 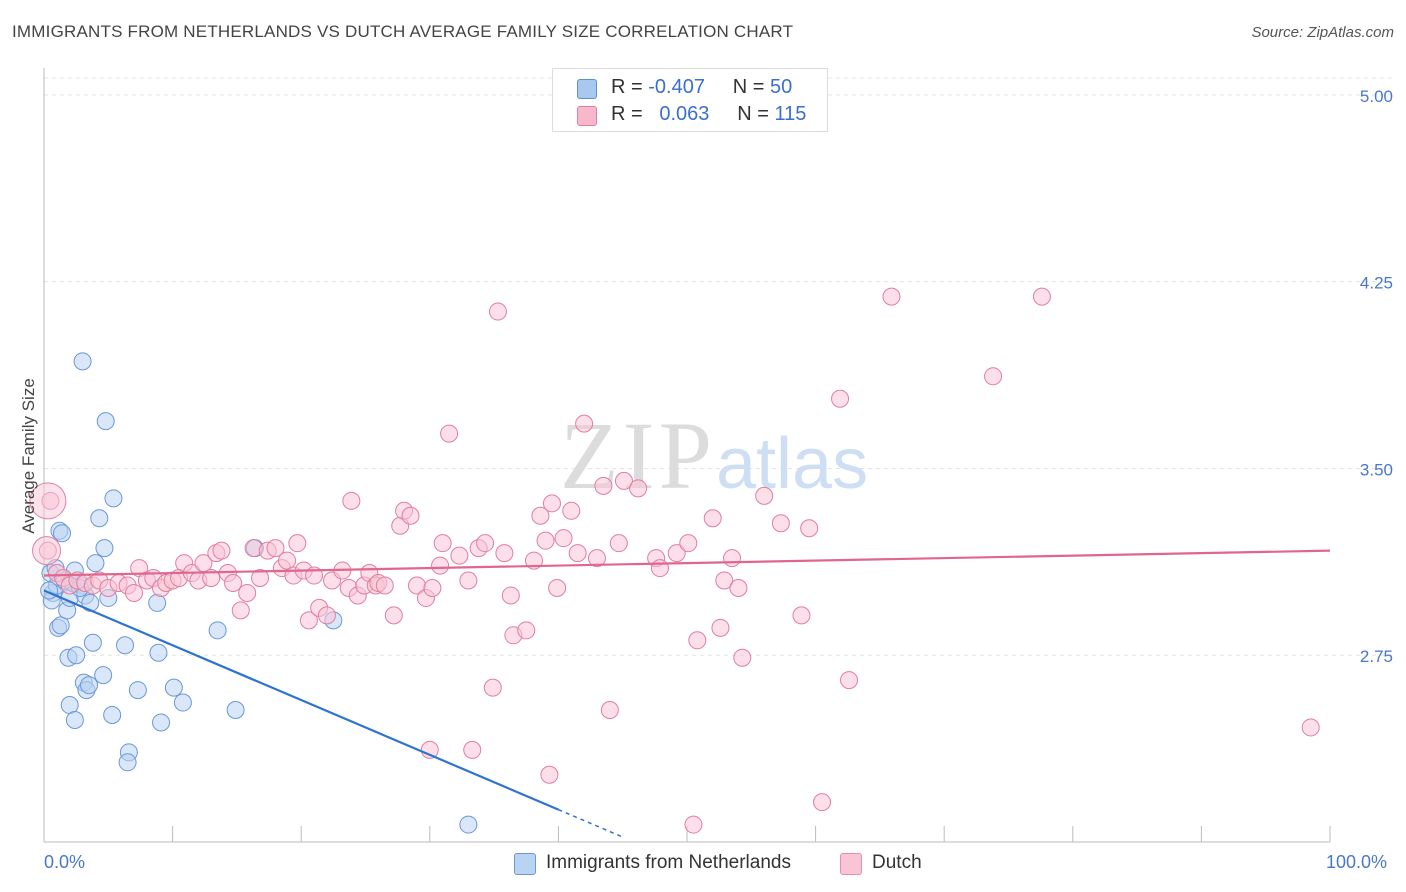 What do you see at coordinates (28, 456) in the screenshot?
I see `y-axis-title: Average Family Size` at bounding box center [28, 456].